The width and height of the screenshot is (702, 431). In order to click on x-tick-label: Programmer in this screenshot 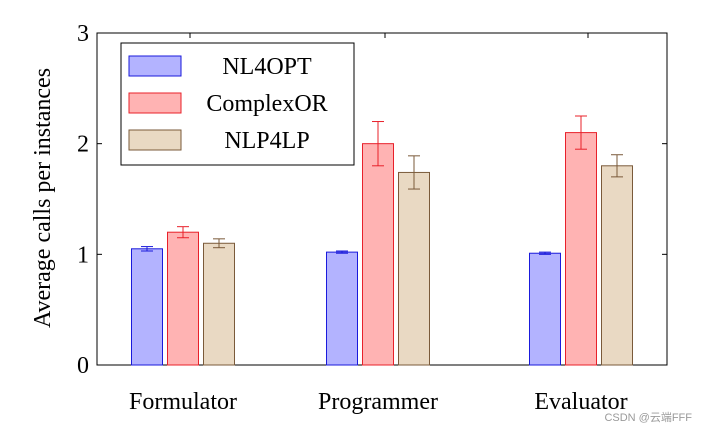, I will do `click(378, 402)`.